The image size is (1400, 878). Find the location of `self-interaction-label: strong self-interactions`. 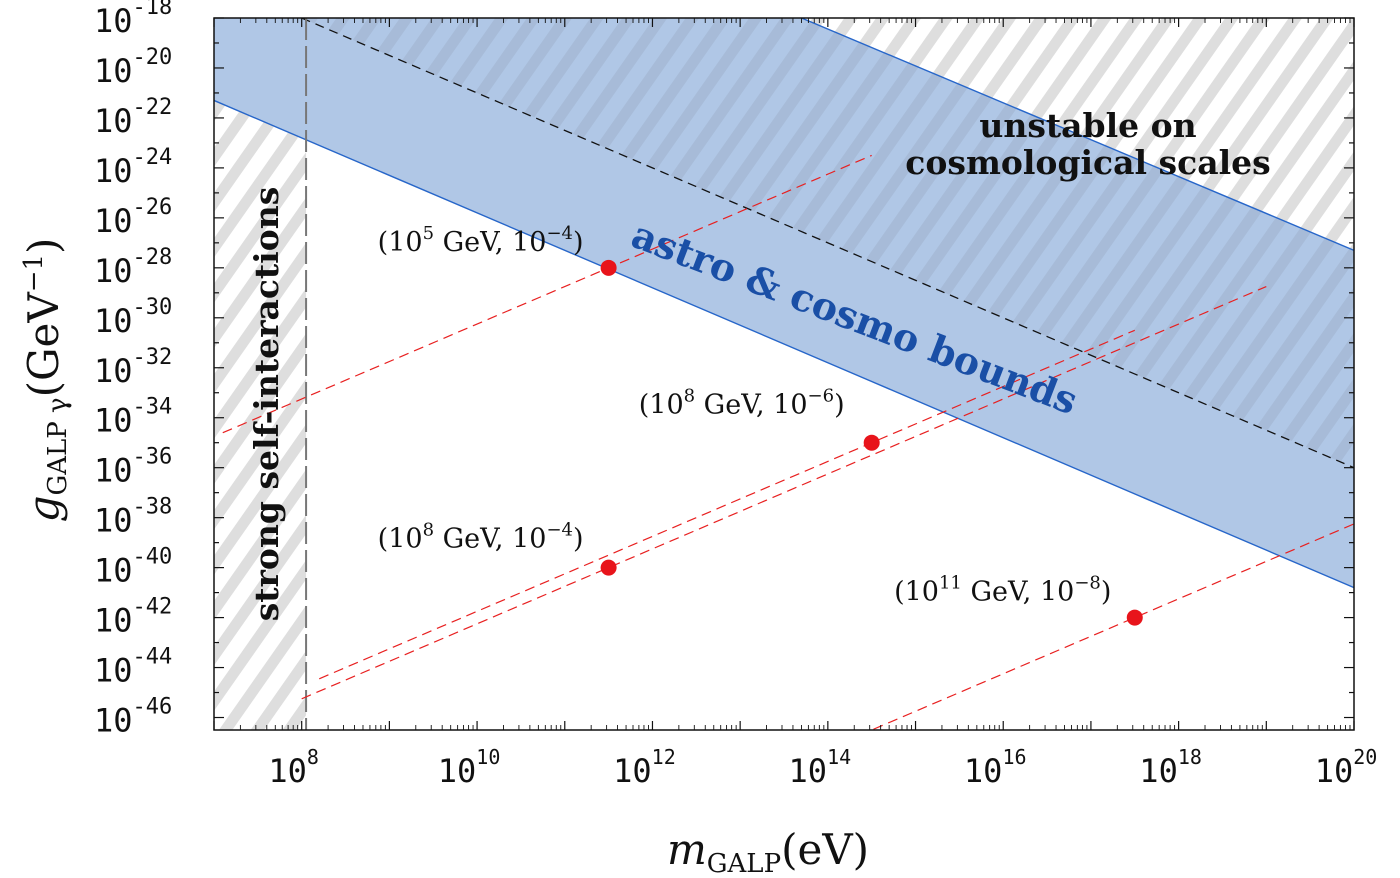

self-interaction-label: strong self-interactions is located at coordinates (266, 404).